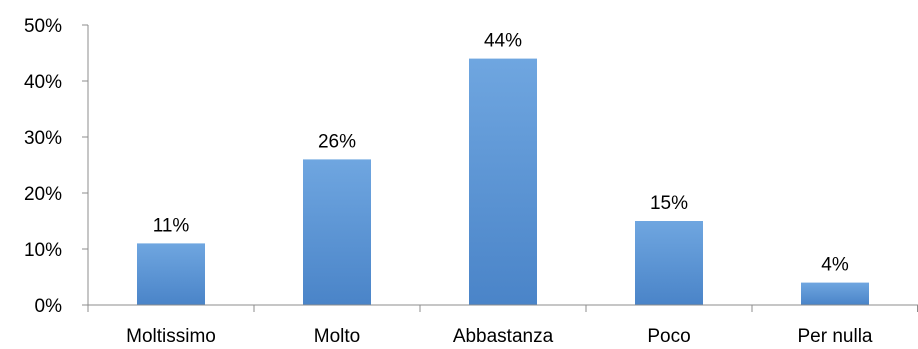  I want to click on x-category-label: Poco, so click(668, 336).